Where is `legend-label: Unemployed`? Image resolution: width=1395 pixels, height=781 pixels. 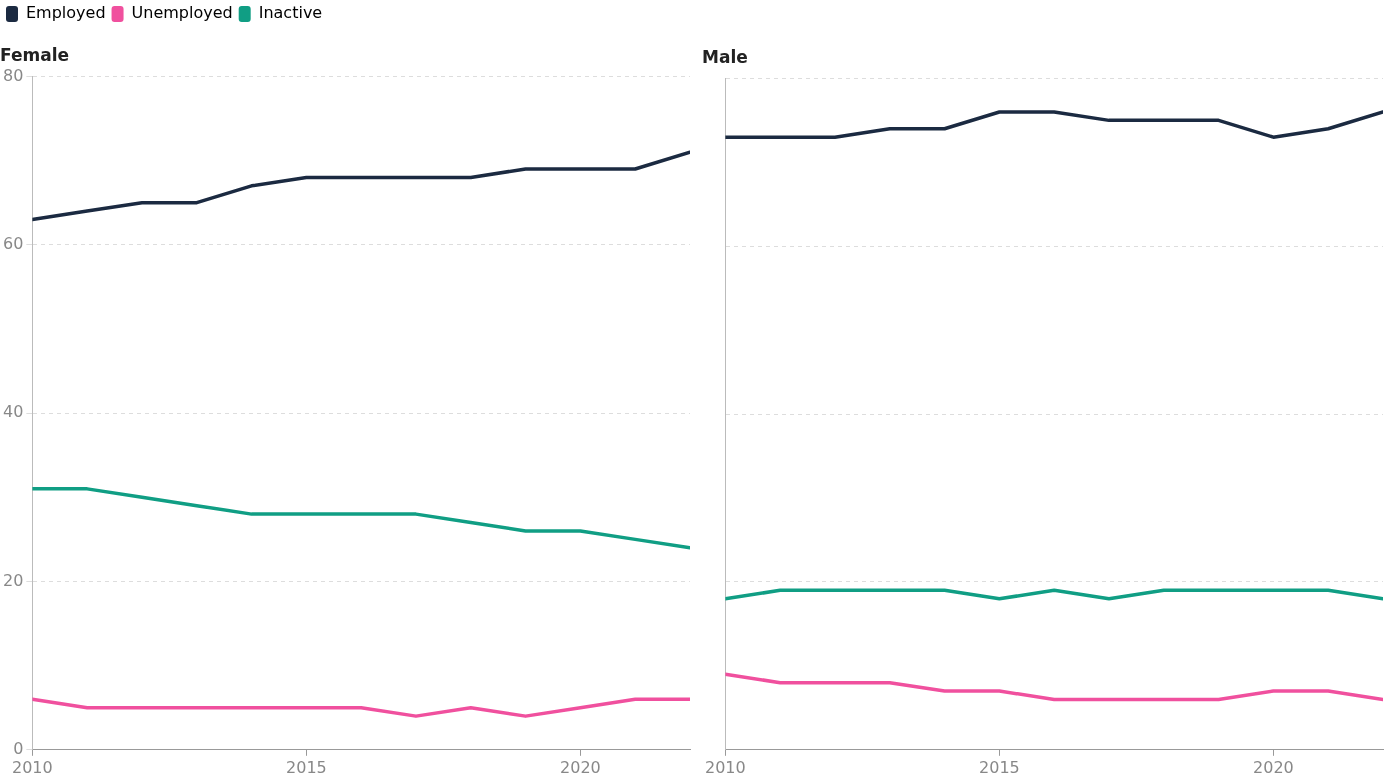 legend-label: Unemployed is located at coordinates (182, 13).